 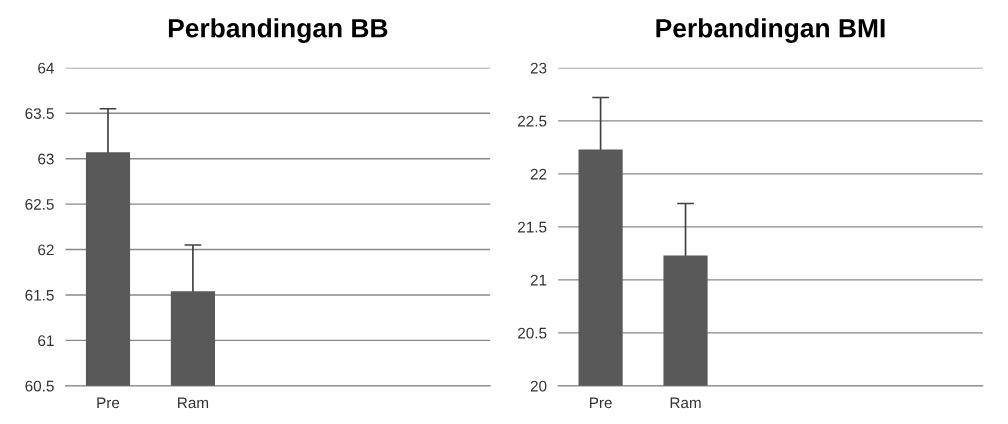 I want to click on y-tick-label: 63.5, so click(x=39, y=113).